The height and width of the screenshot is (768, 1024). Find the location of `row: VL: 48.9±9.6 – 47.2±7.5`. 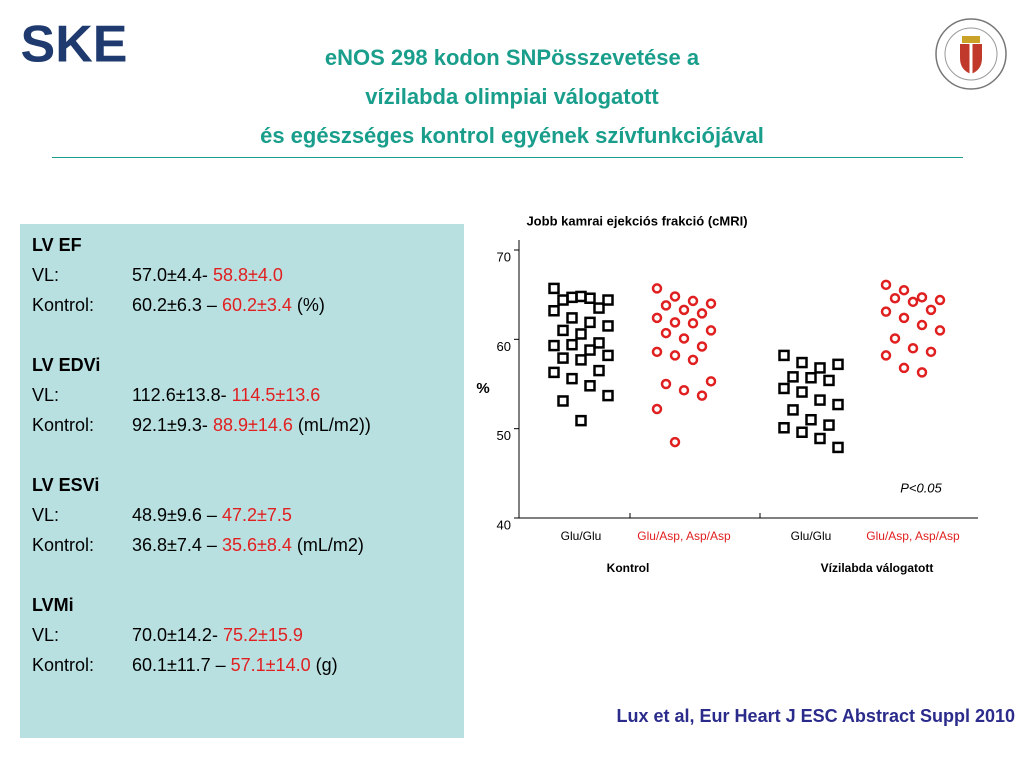

row: VL: 48.9±9.6 – 47.2±7.5 is located at coordinates (242, 515).